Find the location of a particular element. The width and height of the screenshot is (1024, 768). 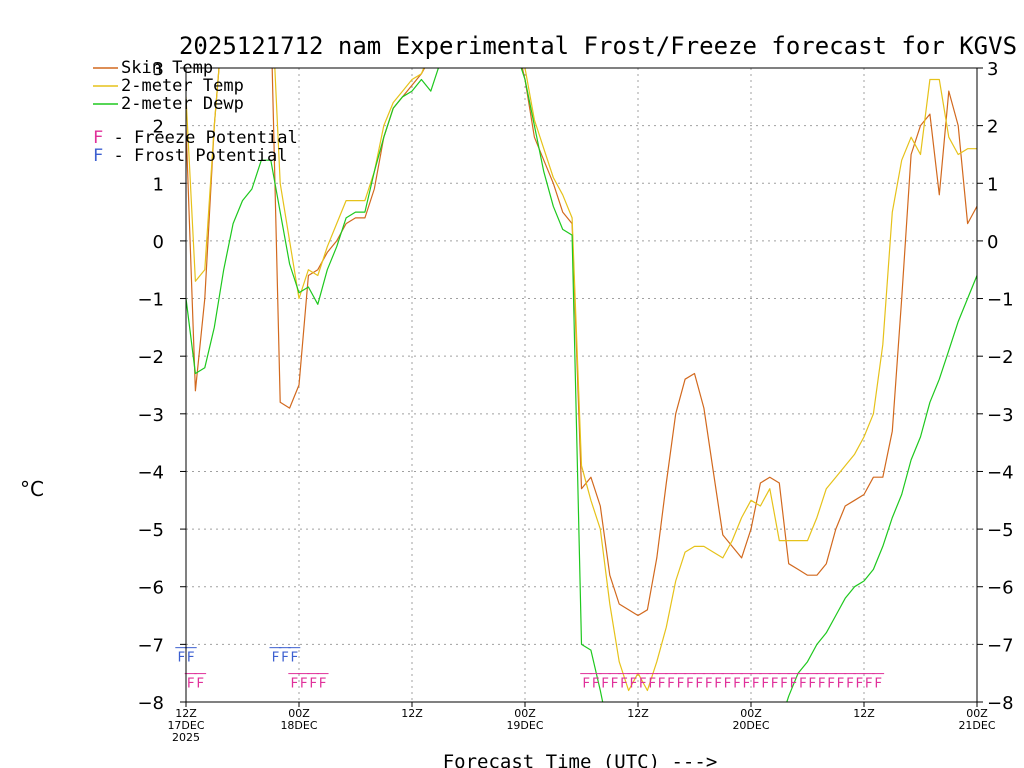

y-tick-label-right: −6 is located at coordinates (1000, 588).